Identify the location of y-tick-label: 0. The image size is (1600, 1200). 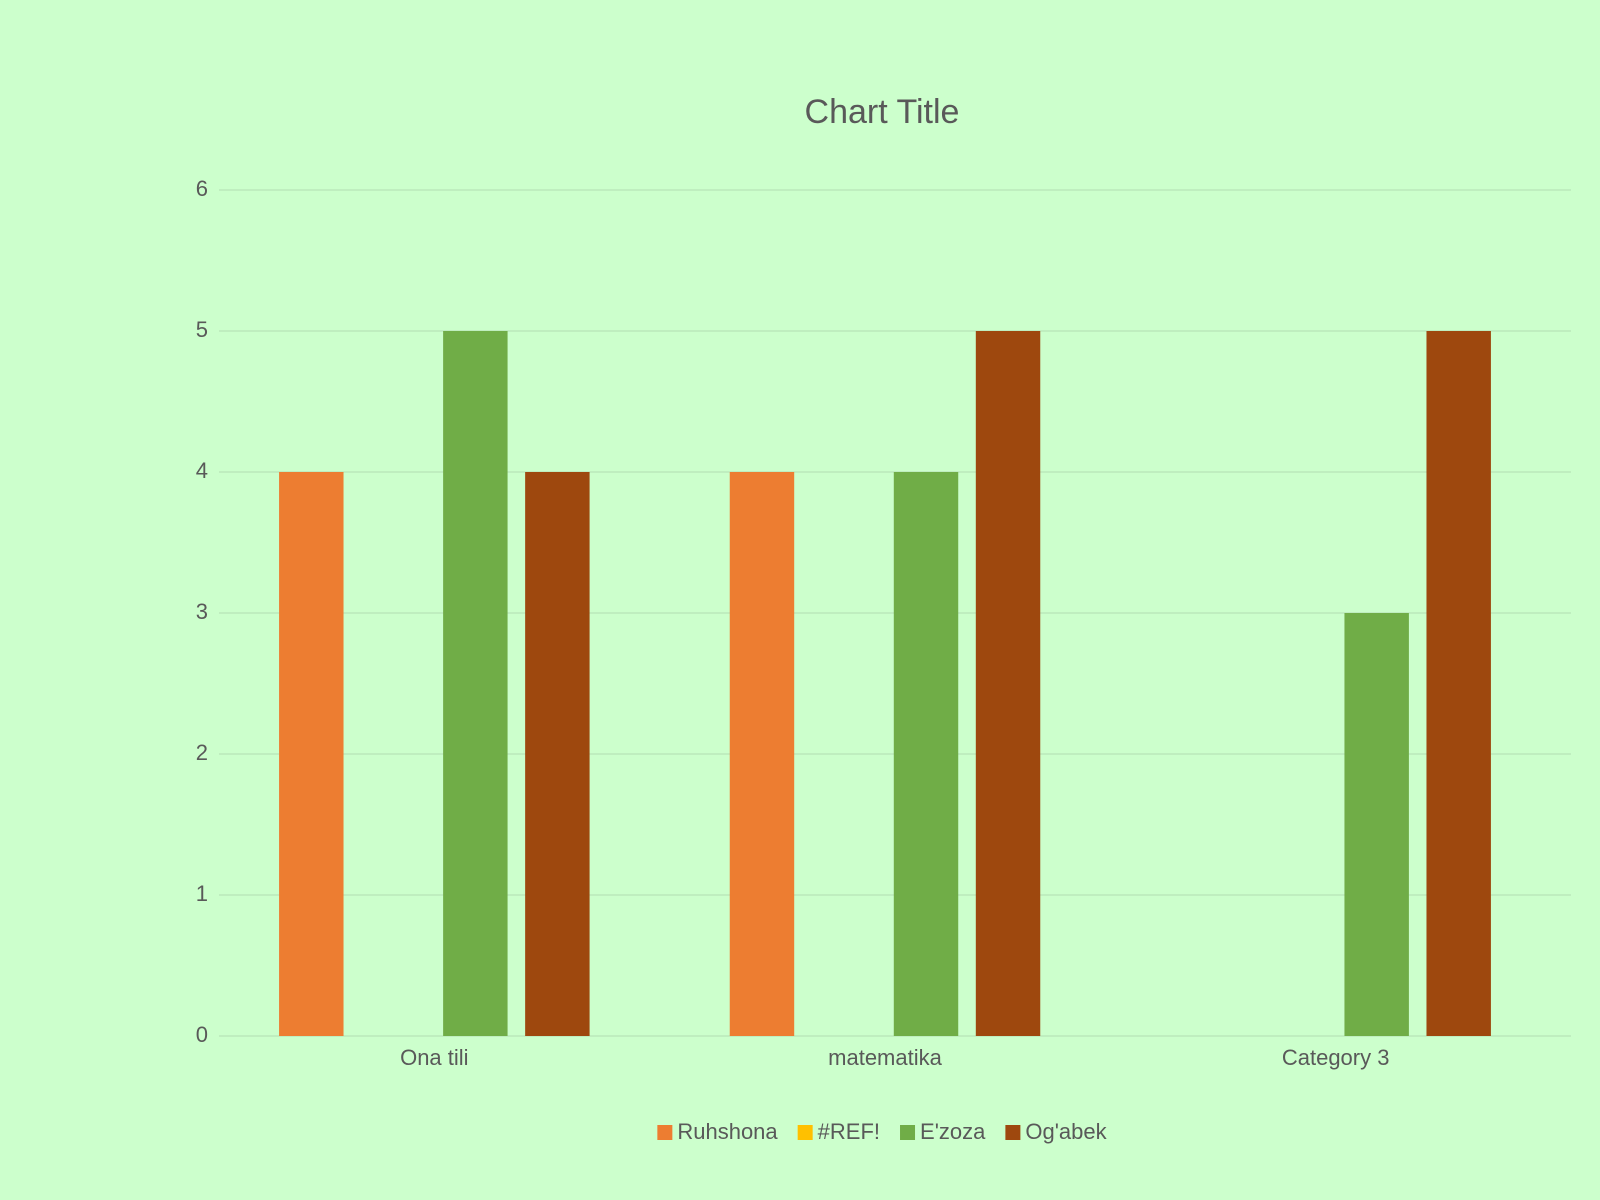
(202, 1034).